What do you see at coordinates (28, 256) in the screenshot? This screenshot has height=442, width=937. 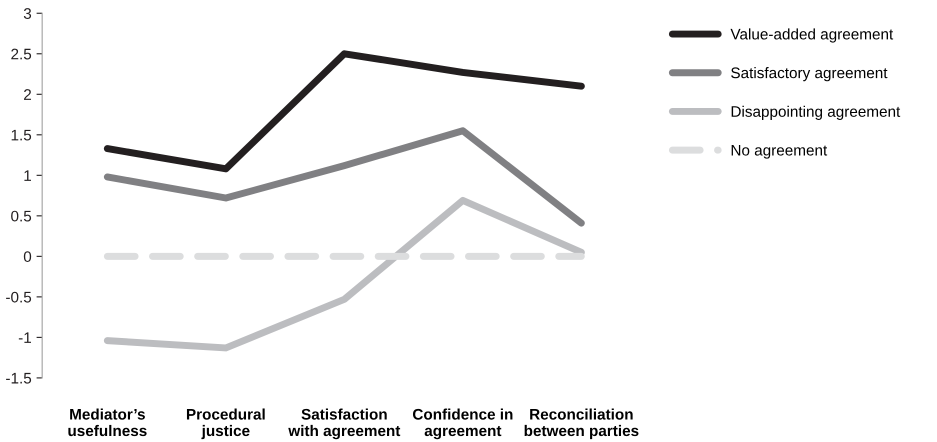 I see `y-tick-label: 0` at bounding box center [28, 256].